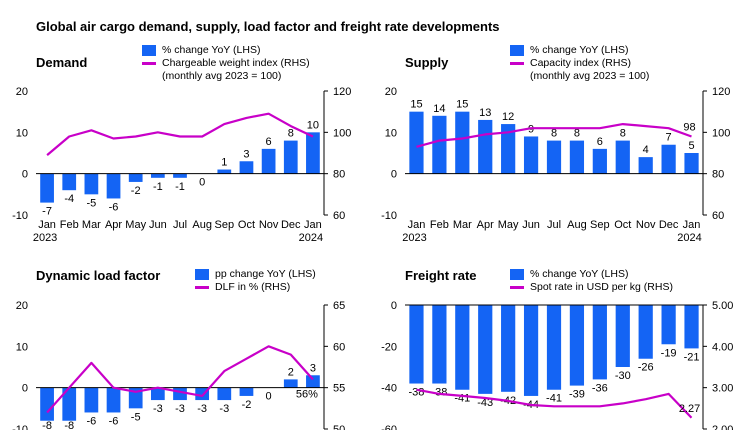  What do you see at coordinates (20, 427) in the screenshot?
I see `lhs-tick-label: -10` at bounding box center [20, 427].